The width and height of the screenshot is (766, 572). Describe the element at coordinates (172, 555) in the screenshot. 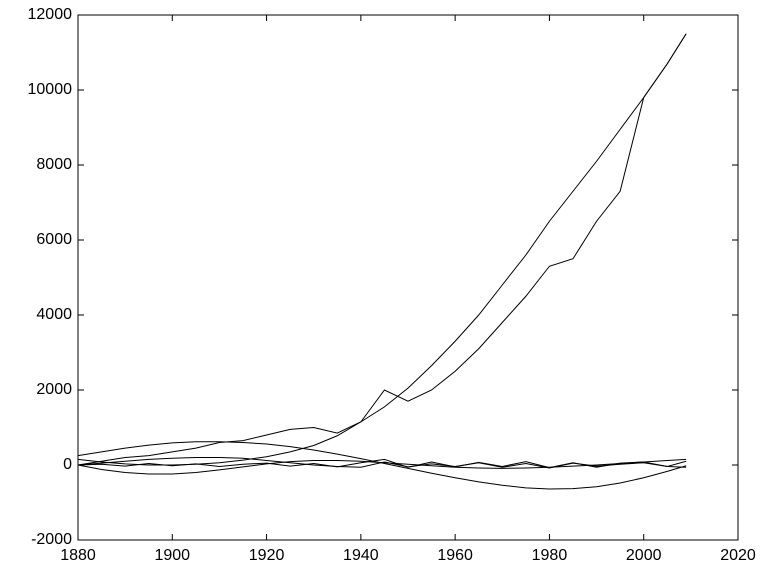

I see `x-tick-label: 1900` at that location.